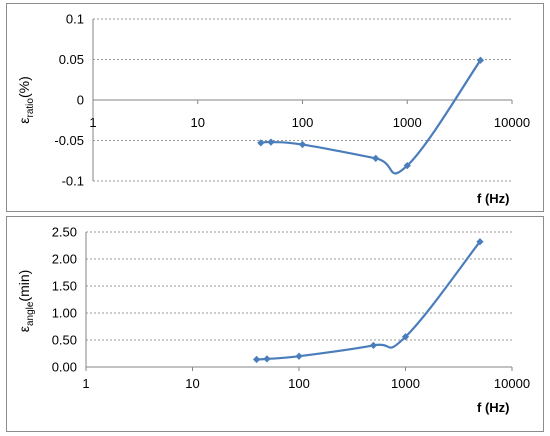  I want to click on y-tick-label: 0.50, so click(64, 340).